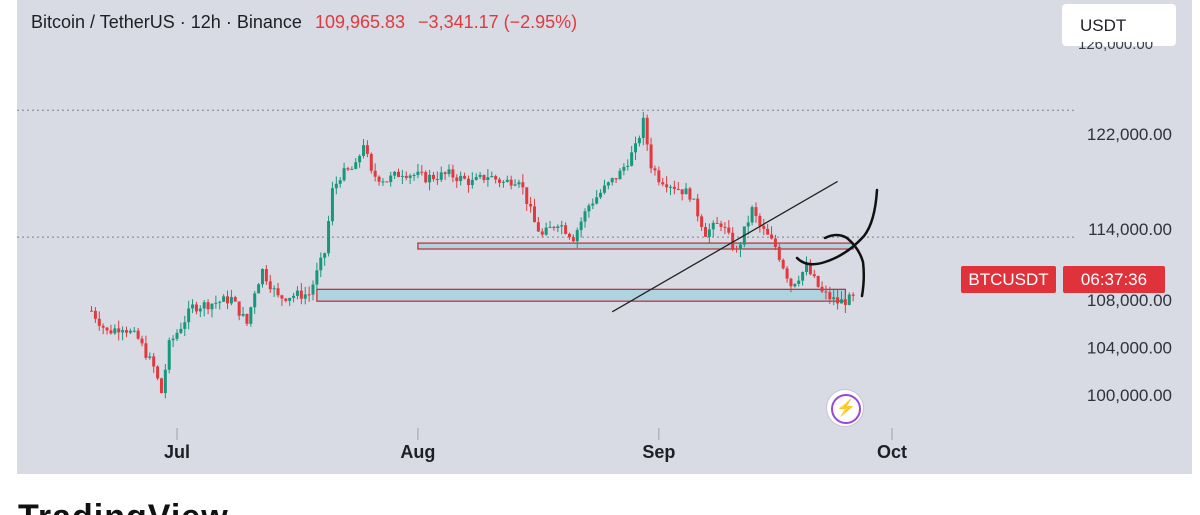  I want to click on drawings, so click(745, 246).